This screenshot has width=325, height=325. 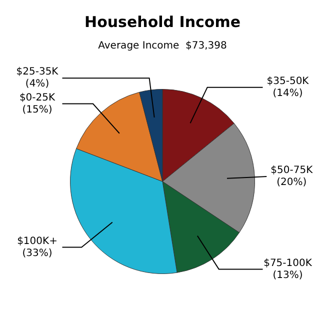 What do you see at coordinates (37, 241) in the screenshot?
I see `slice-label: $100K+` at bounding box center [37, 241].